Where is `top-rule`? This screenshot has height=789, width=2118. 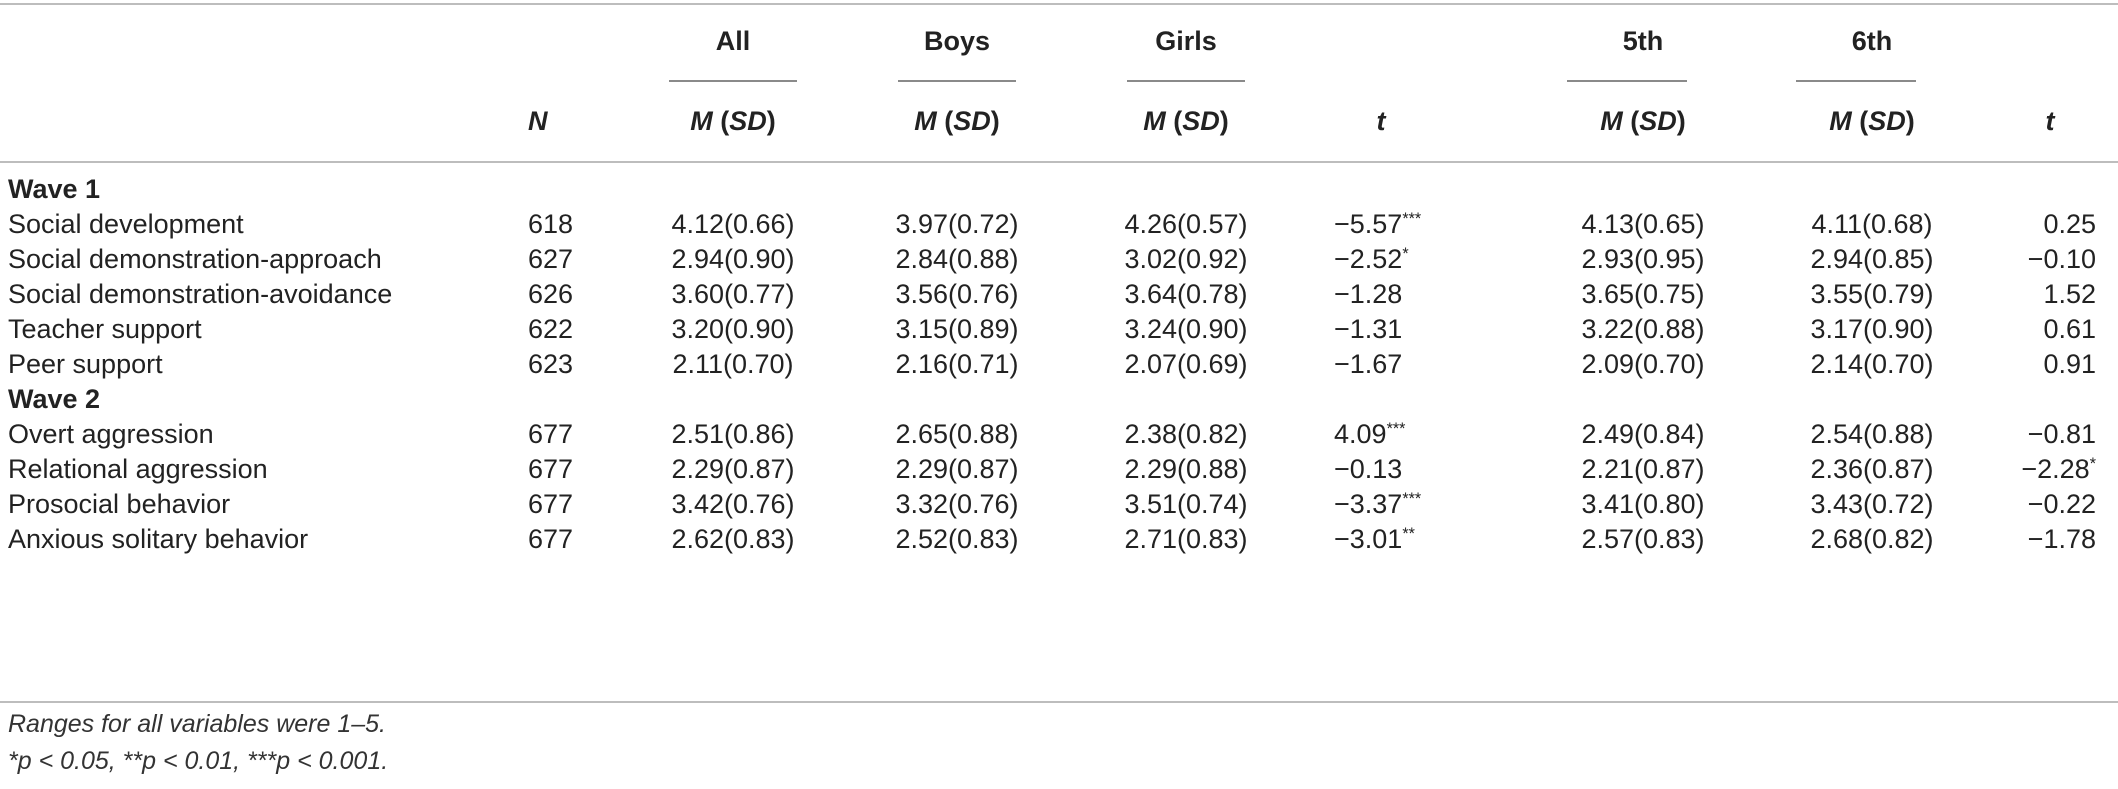
top-rule is located at coordinates (1059, 4).